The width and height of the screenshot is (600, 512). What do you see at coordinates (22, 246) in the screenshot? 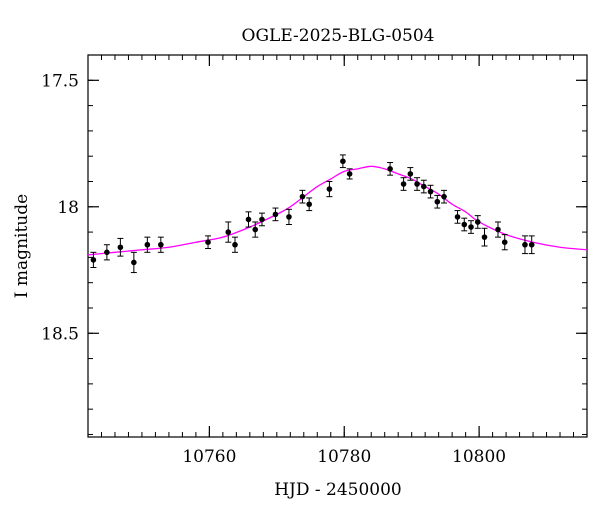
I see `y-axis-label: I magnitude` at bounding box center [22, 246].